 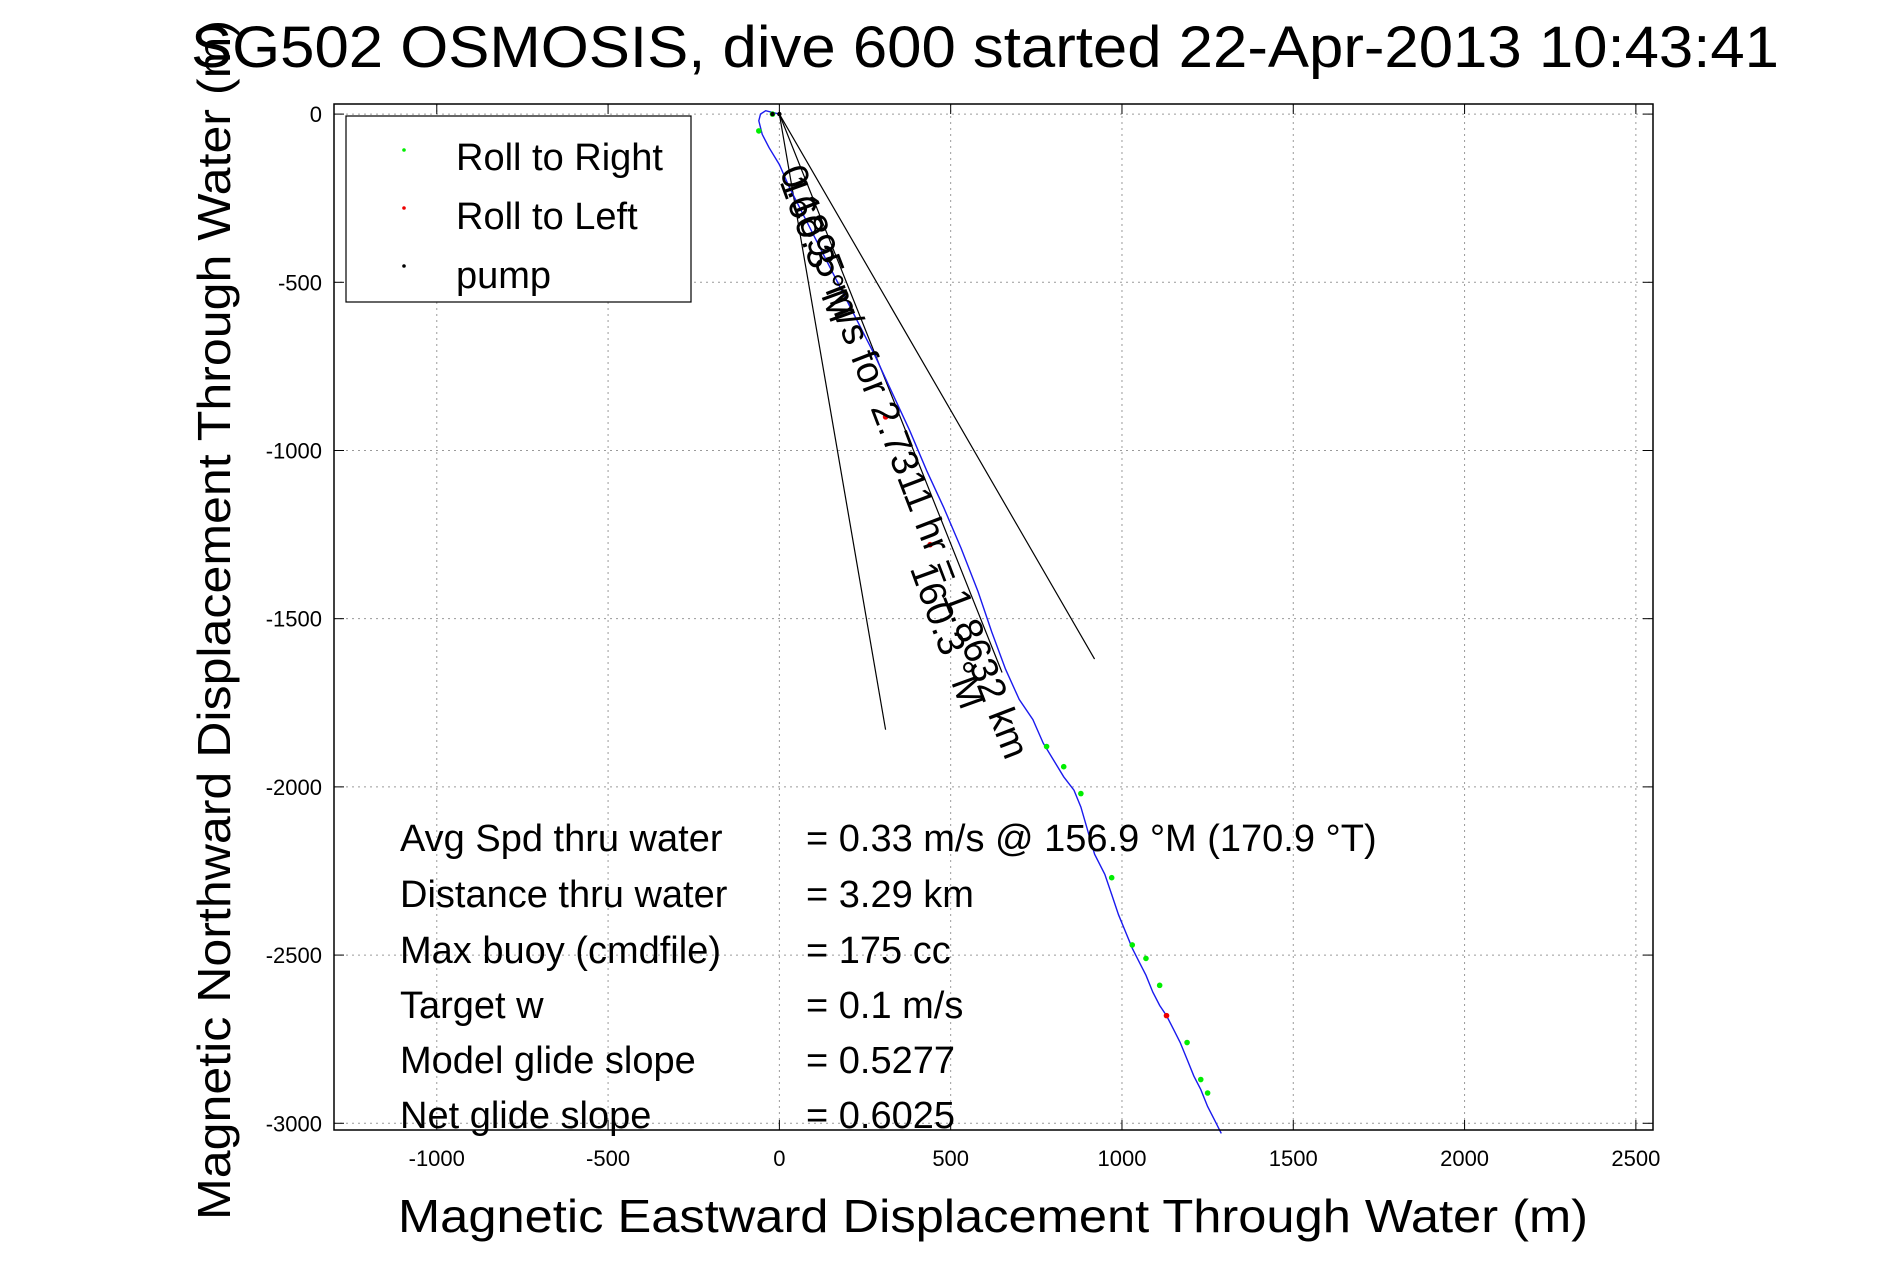 What do you see at coordinates (503, 276) in the screenshot?
I see `legend-label-pump: pump` at bounding box center [503, 276].